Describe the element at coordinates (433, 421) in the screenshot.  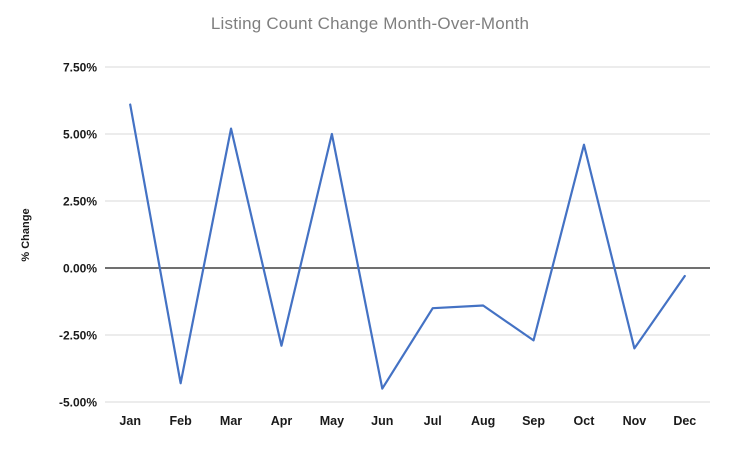
I see `x-tick-label: Jul` at that location.